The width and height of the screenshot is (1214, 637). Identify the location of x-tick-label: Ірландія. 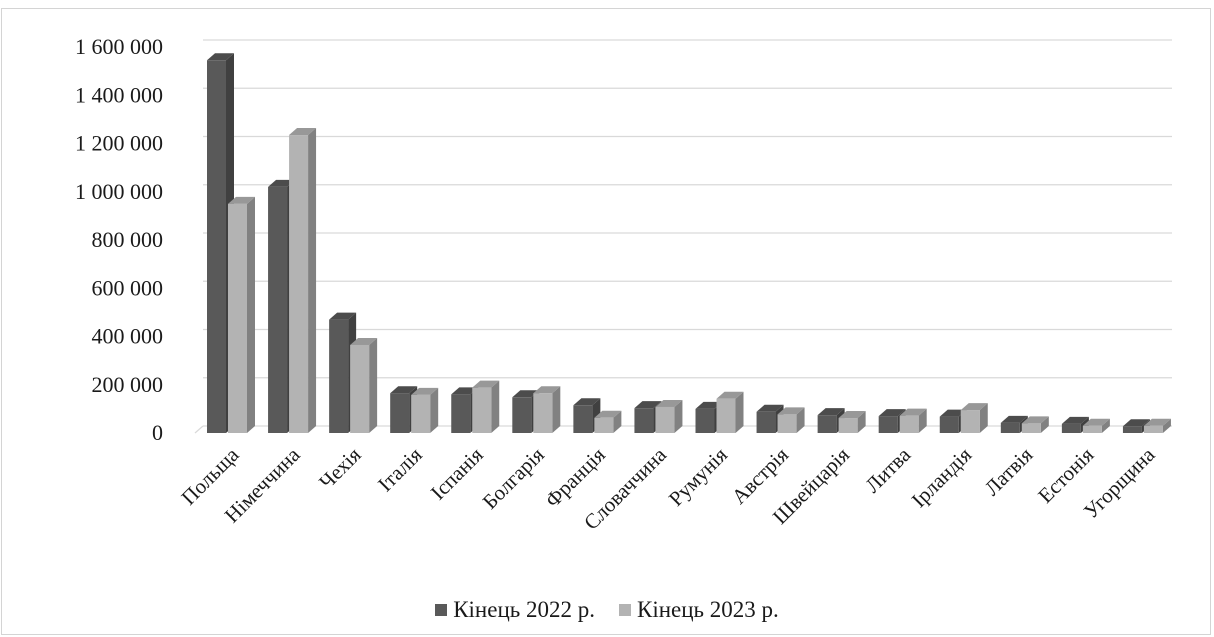
(942, 477).